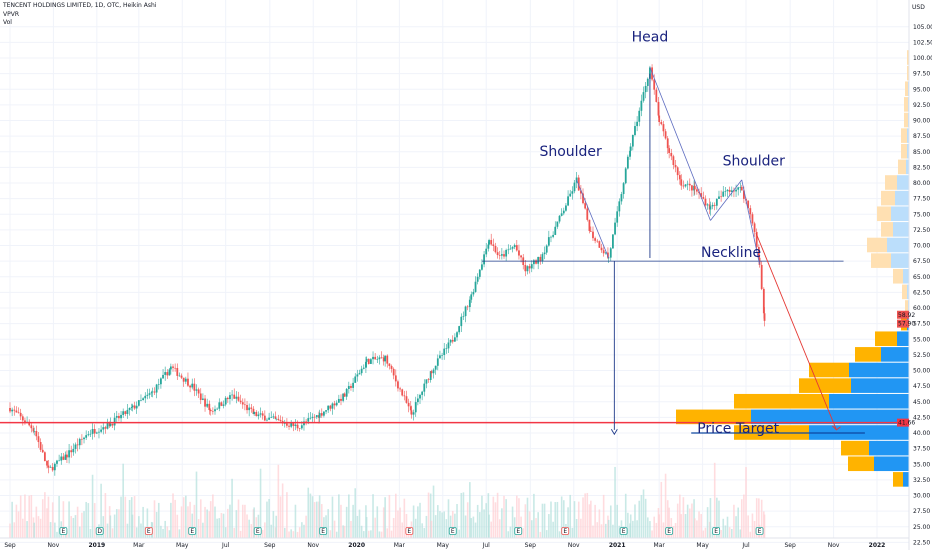  Describe the element at coordinates (750, 222) in the screenshot. I see `pattern-line` at that location.